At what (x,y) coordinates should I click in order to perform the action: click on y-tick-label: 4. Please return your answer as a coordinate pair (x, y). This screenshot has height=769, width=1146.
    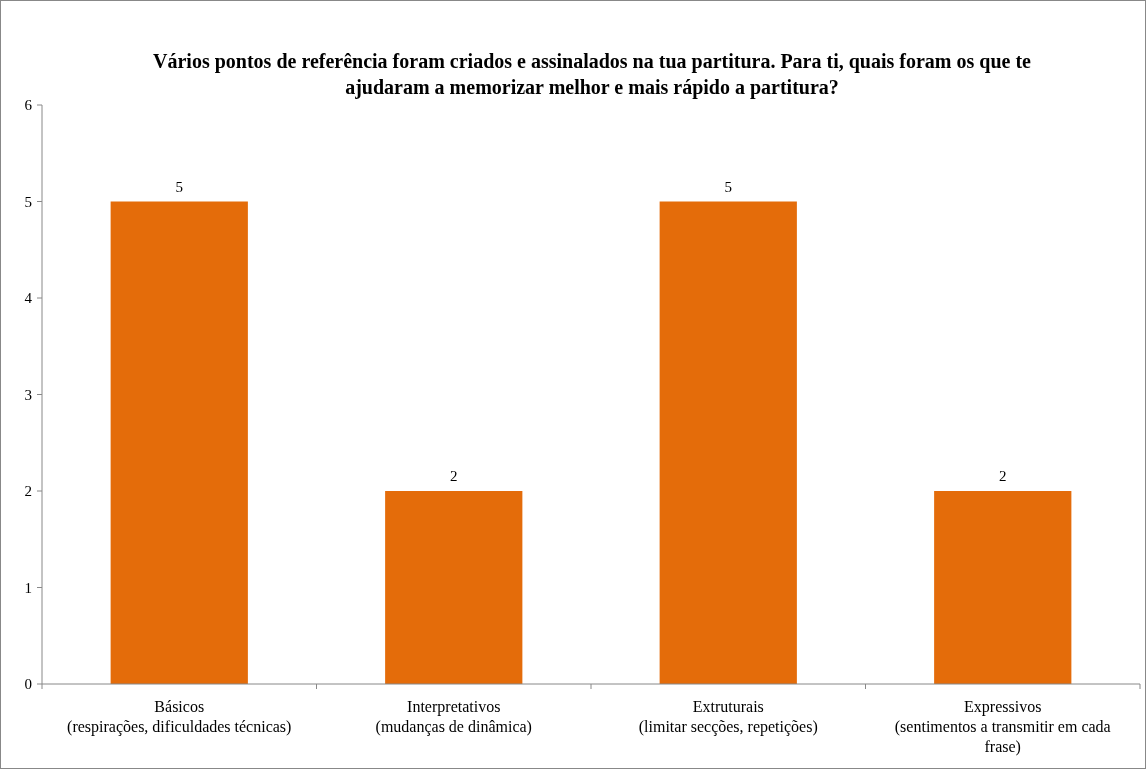
    Looking at the image, I should click on (28, 298).